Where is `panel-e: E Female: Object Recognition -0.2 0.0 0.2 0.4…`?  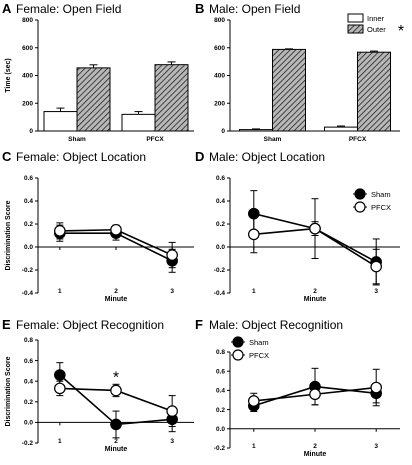 panel-e: E Female: Object Recognition -0.2 0.0 0.2 0.4… is located at coordinates (98, 385).